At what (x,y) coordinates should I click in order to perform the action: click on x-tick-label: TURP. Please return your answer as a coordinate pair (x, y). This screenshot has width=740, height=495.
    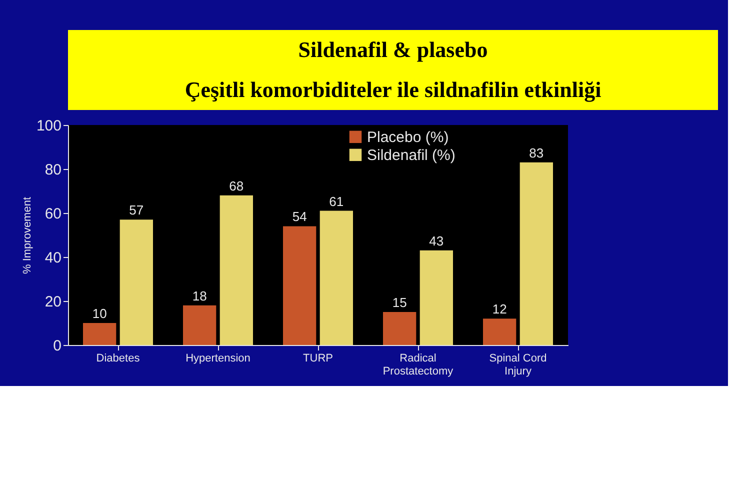
    Looking at the image, I should click on (318, 358).